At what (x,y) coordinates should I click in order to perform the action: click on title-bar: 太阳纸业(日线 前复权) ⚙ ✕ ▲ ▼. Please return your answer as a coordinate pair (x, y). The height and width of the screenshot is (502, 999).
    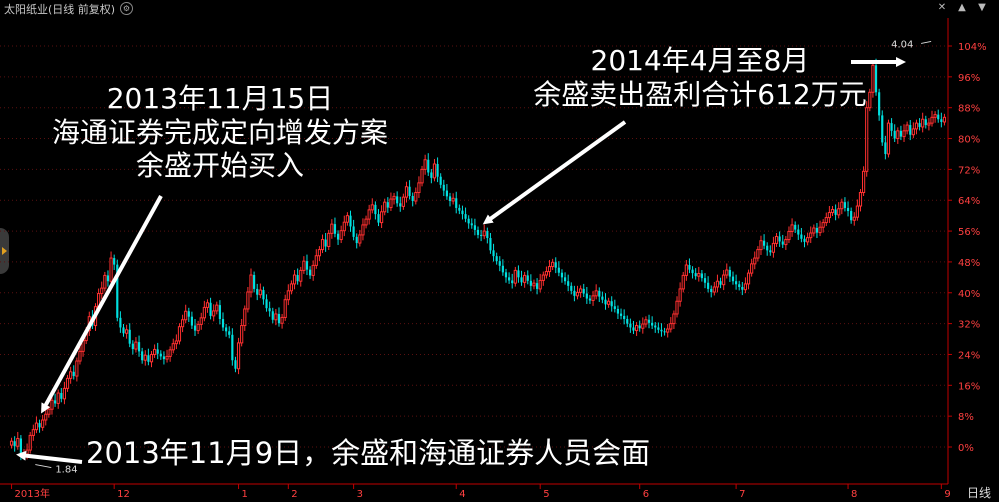
    Looking at the image, I should click on (499, 8).